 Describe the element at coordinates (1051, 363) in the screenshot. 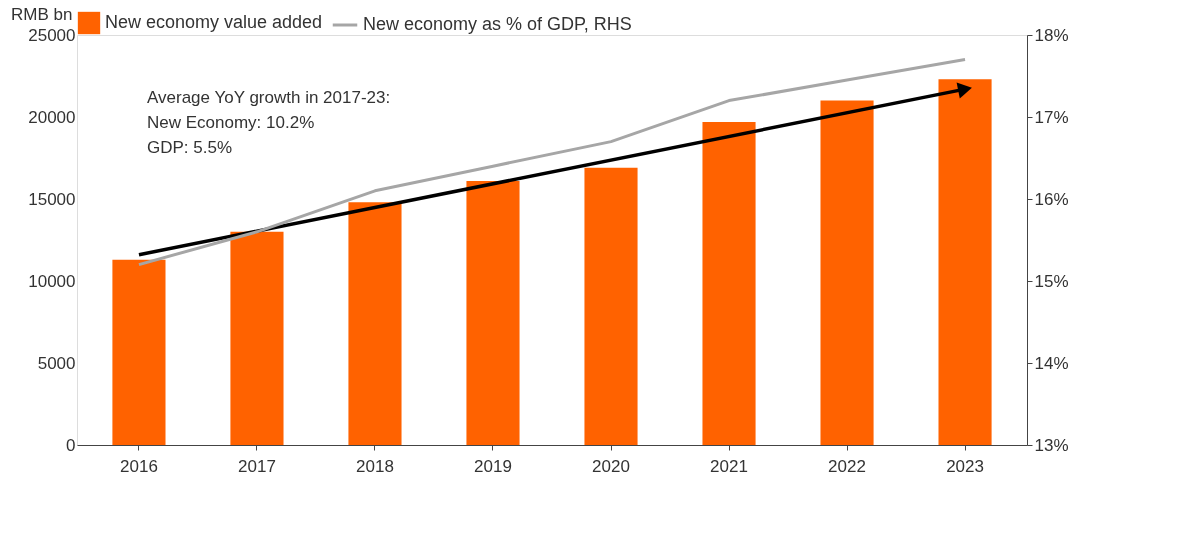

I see `y2-tick-label: 14%` at that location.